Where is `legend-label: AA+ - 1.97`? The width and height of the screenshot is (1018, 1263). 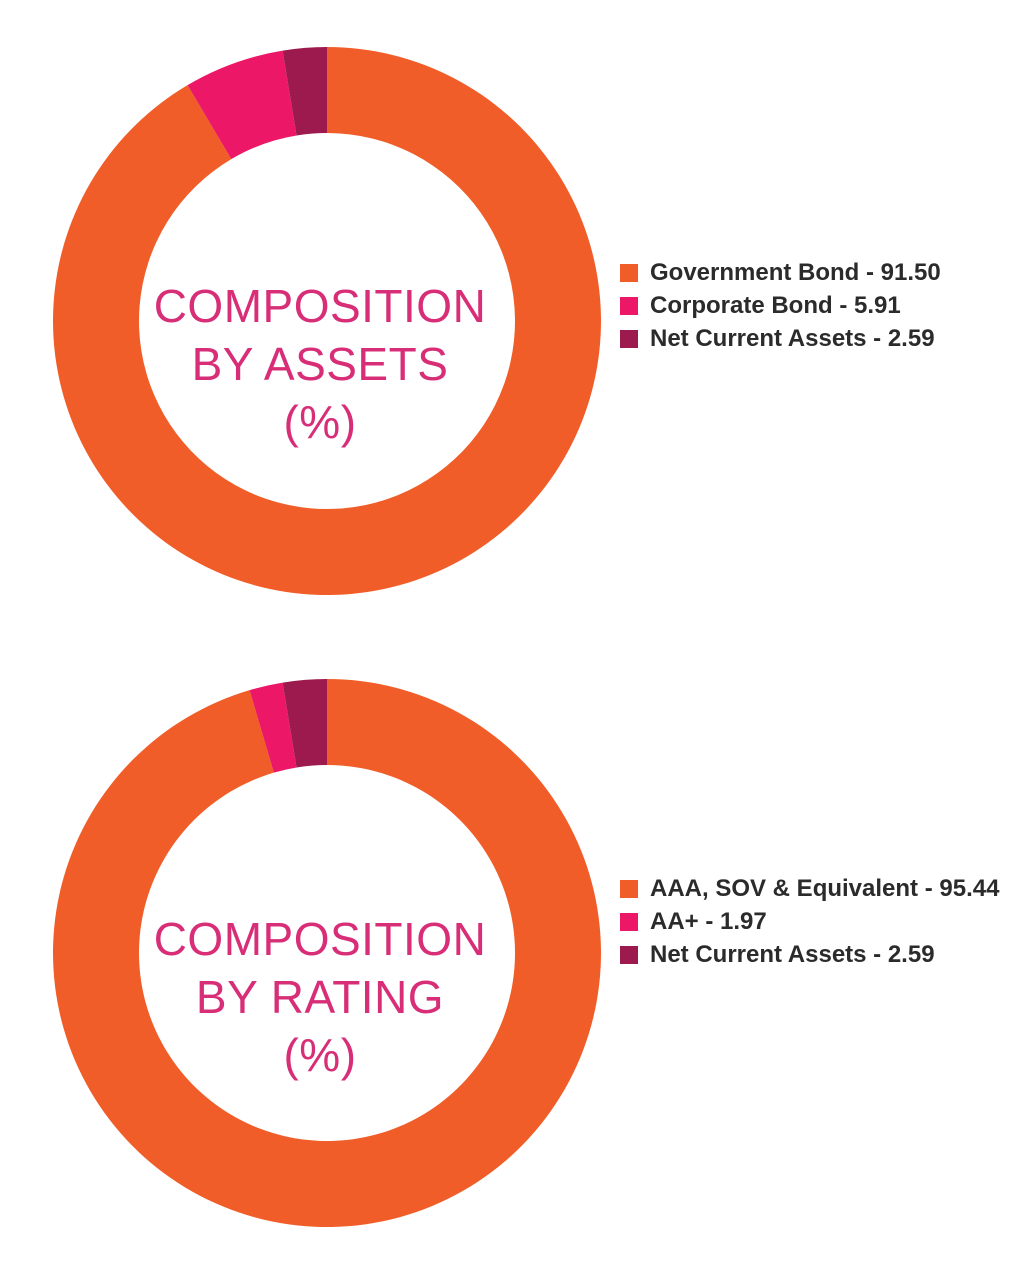 legend-label: AA+ - 1.97 is located at coordinates (708, 921).